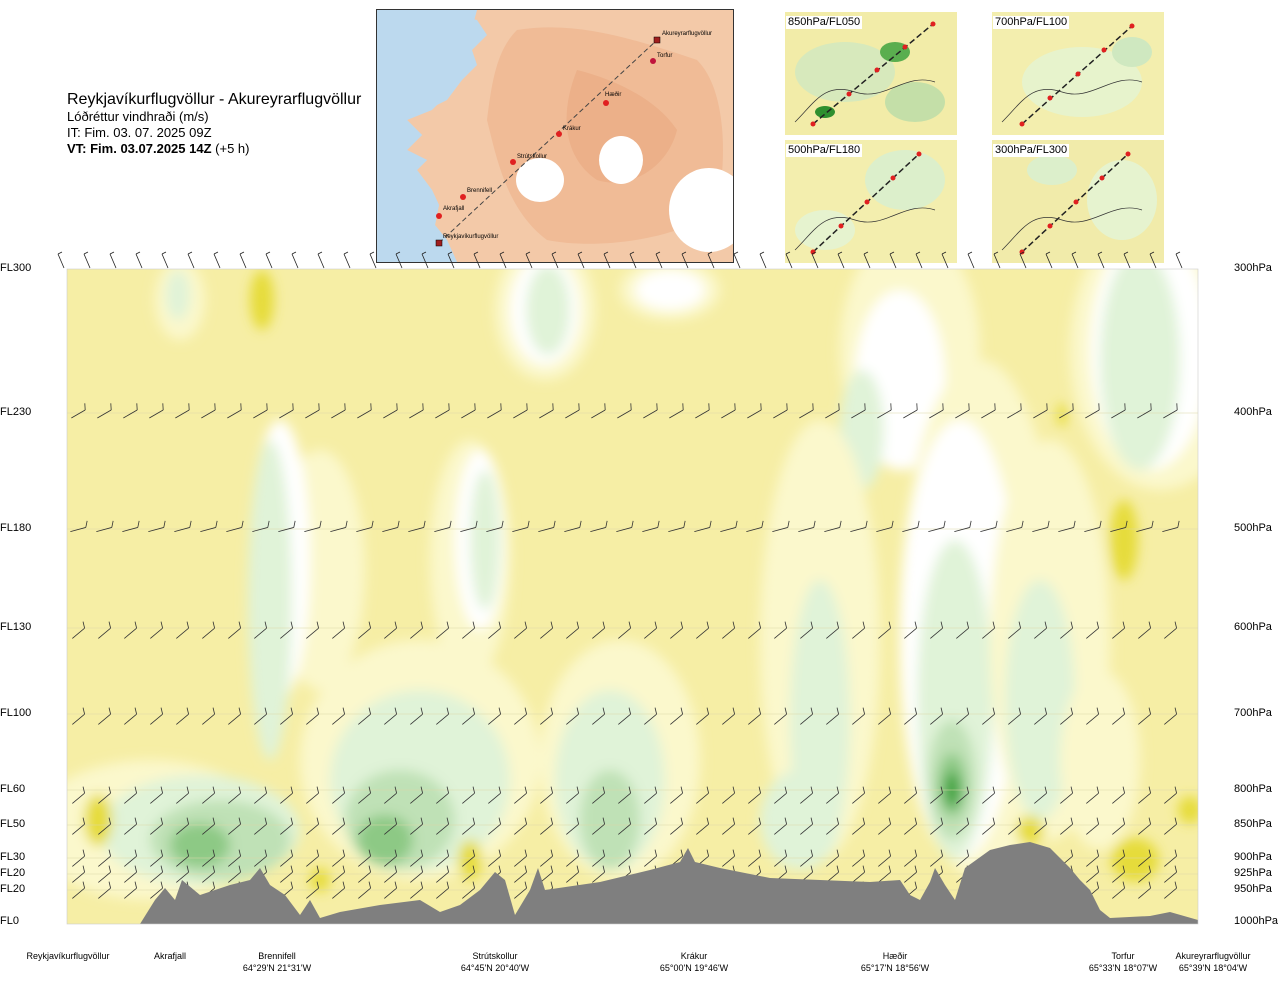 This screenshot has width=1280, height=981. I want to click on terrain-profile, so click(632, 883).